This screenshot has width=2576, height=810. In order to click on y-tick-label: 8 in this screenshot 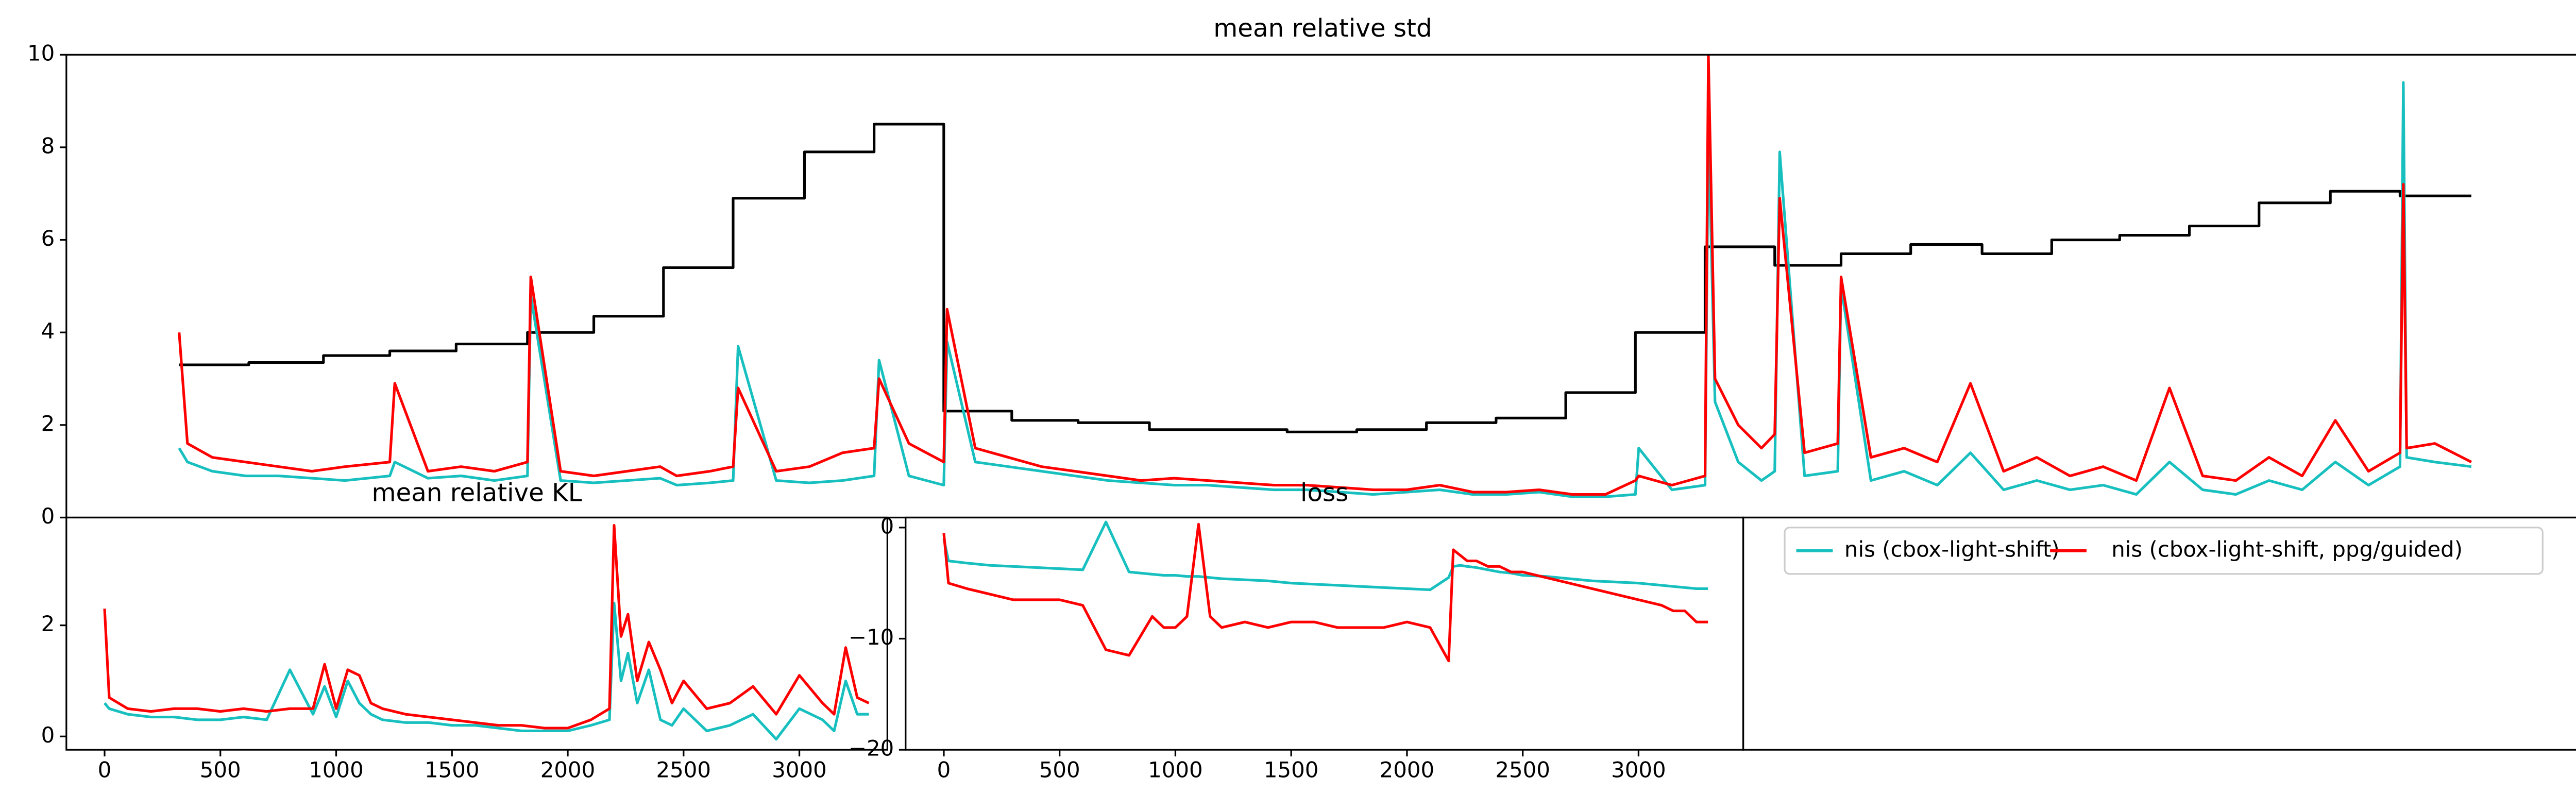, I will do `click(48, 145)`.